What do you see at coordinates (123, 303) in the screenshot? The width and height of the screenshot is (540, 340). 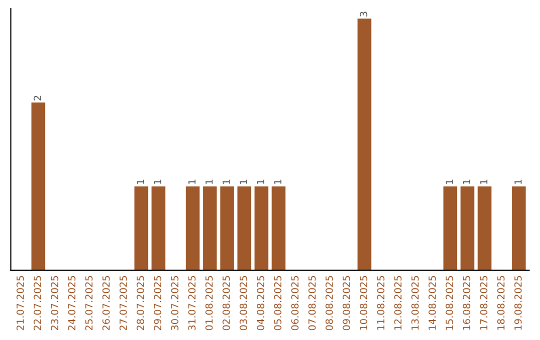 I see `x-tick-label: 27.07.2025` at bounding box center [123, 303].